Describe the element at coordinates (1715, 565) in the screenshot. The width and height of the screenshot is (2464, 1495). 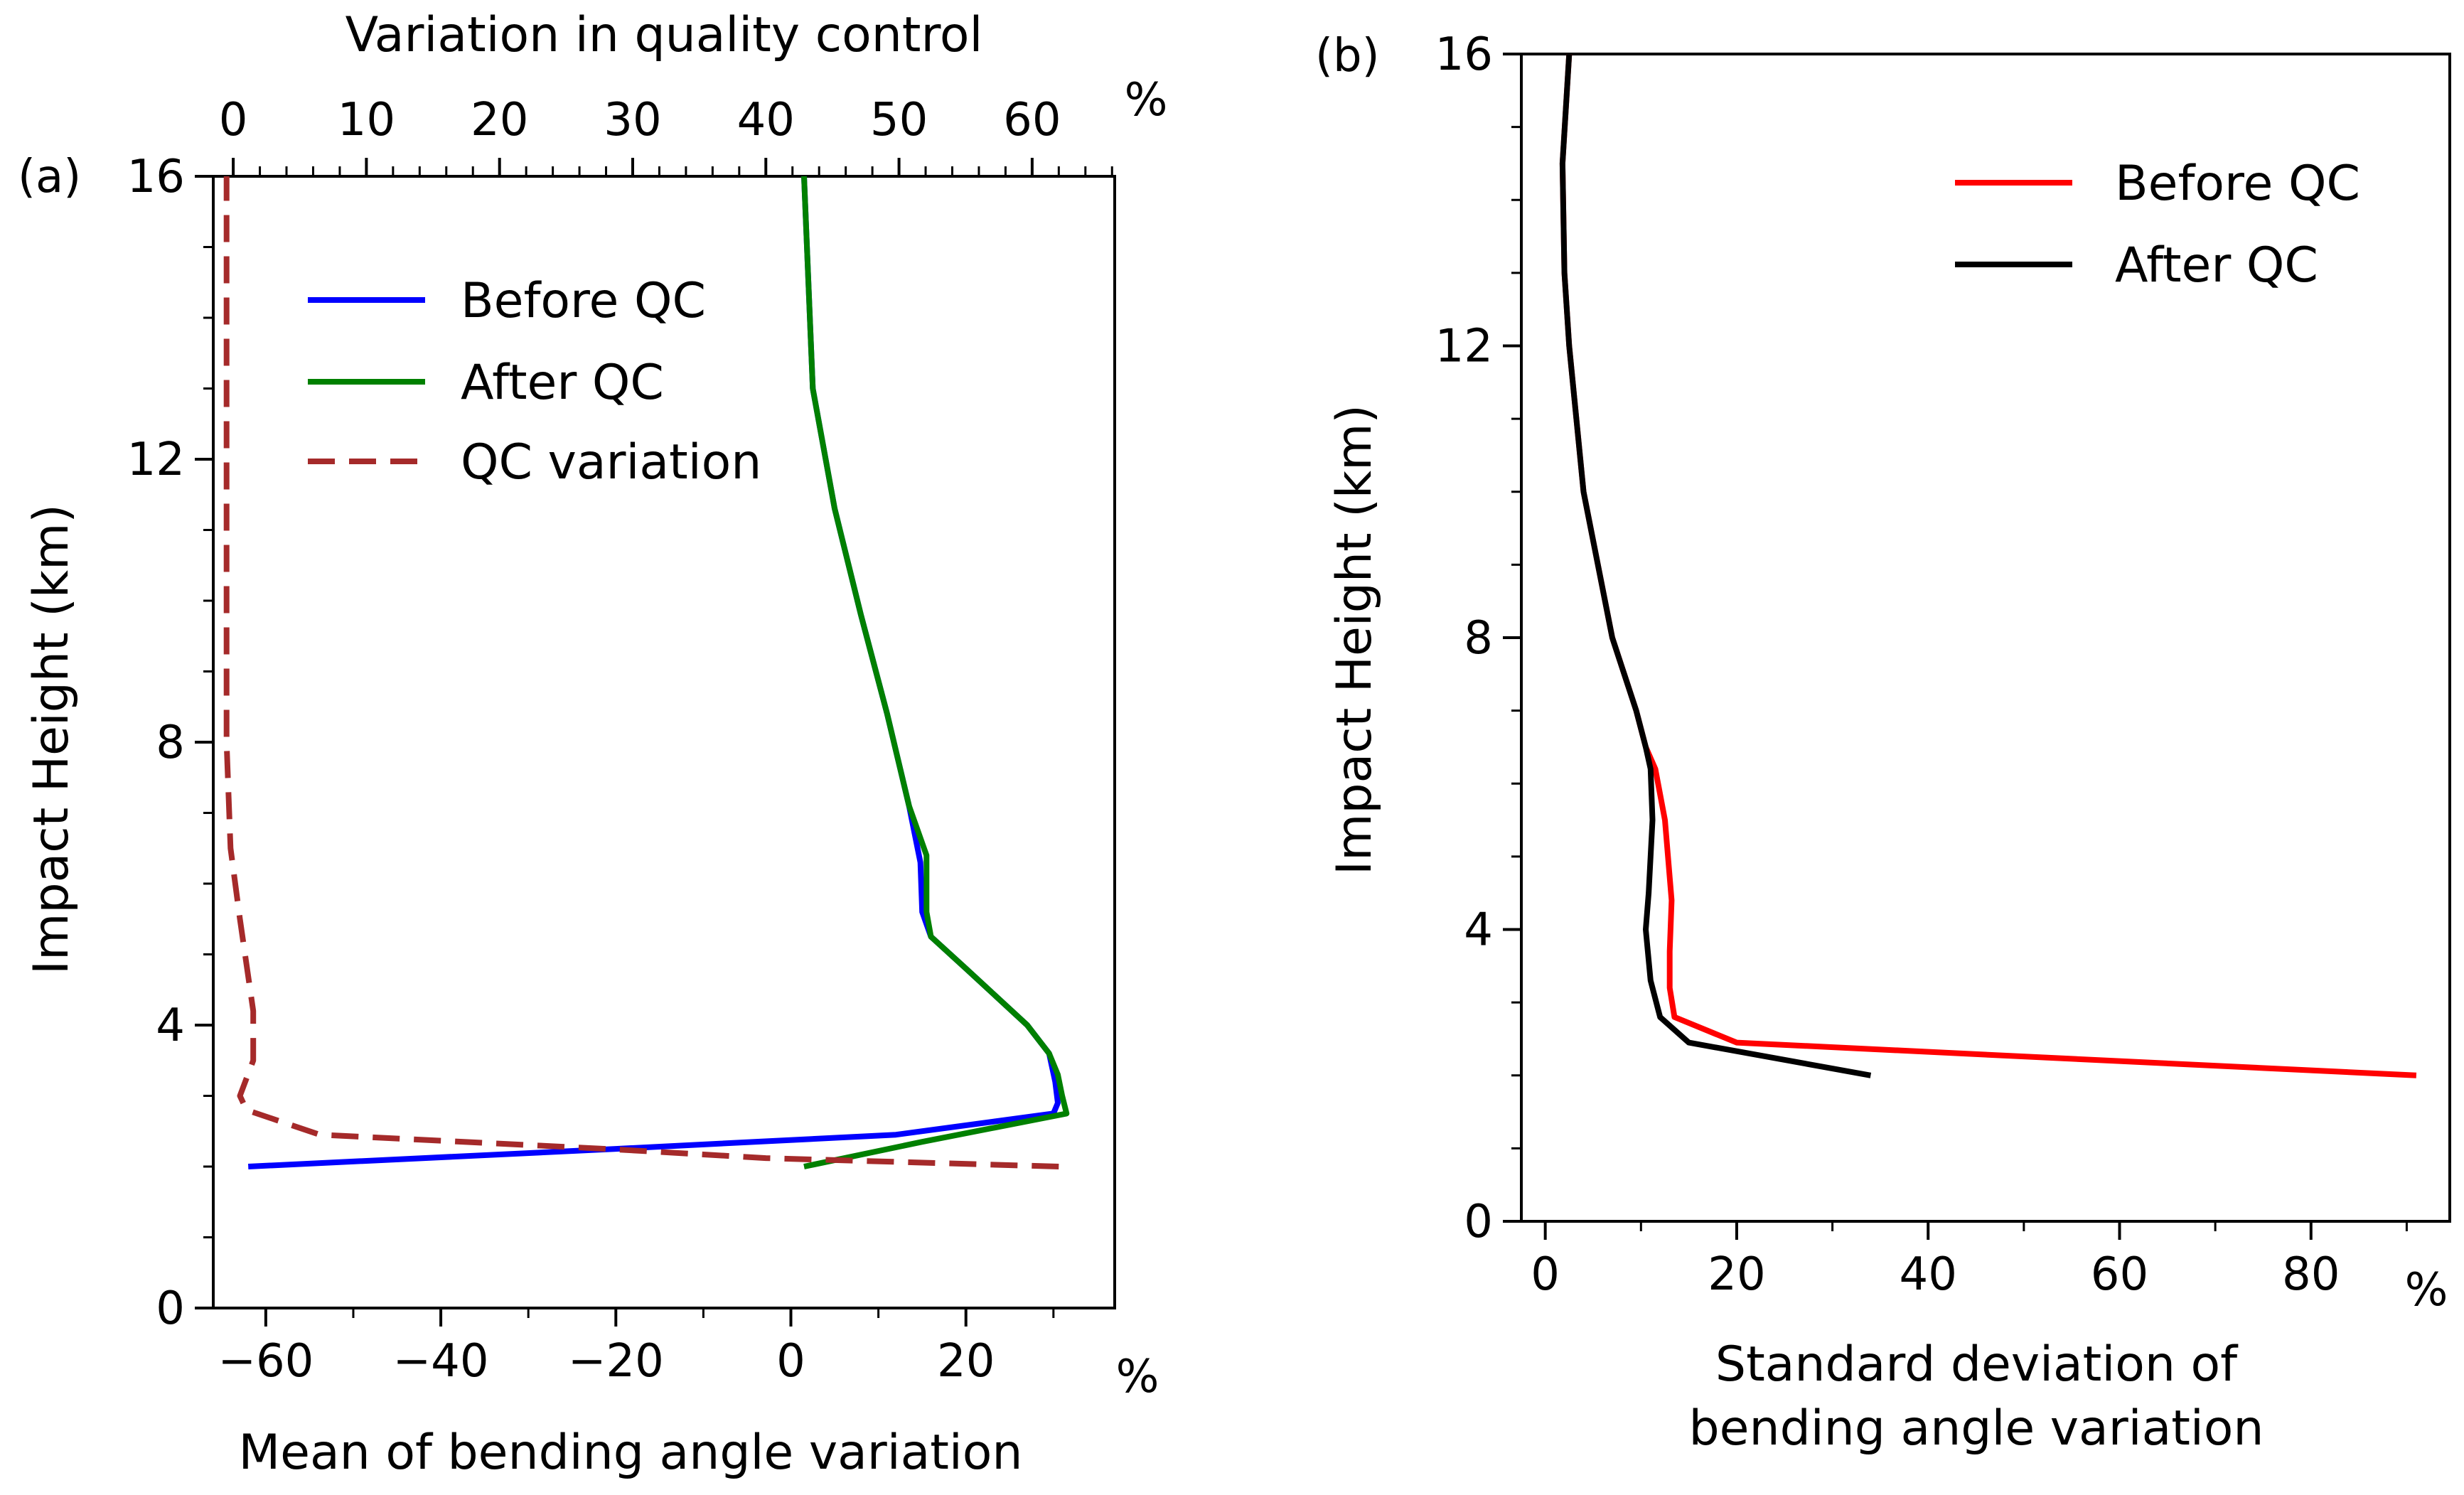
I see `panel-b-series-after-qc` at that location.